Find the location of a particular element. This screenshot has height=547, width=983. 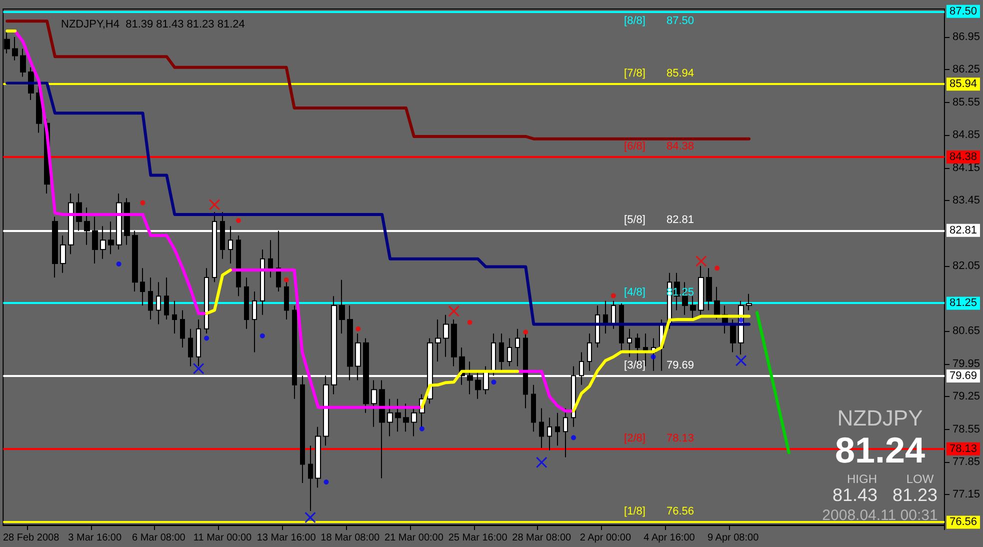

ref-line-label: 81.25 is located at coordinates (963, 303).